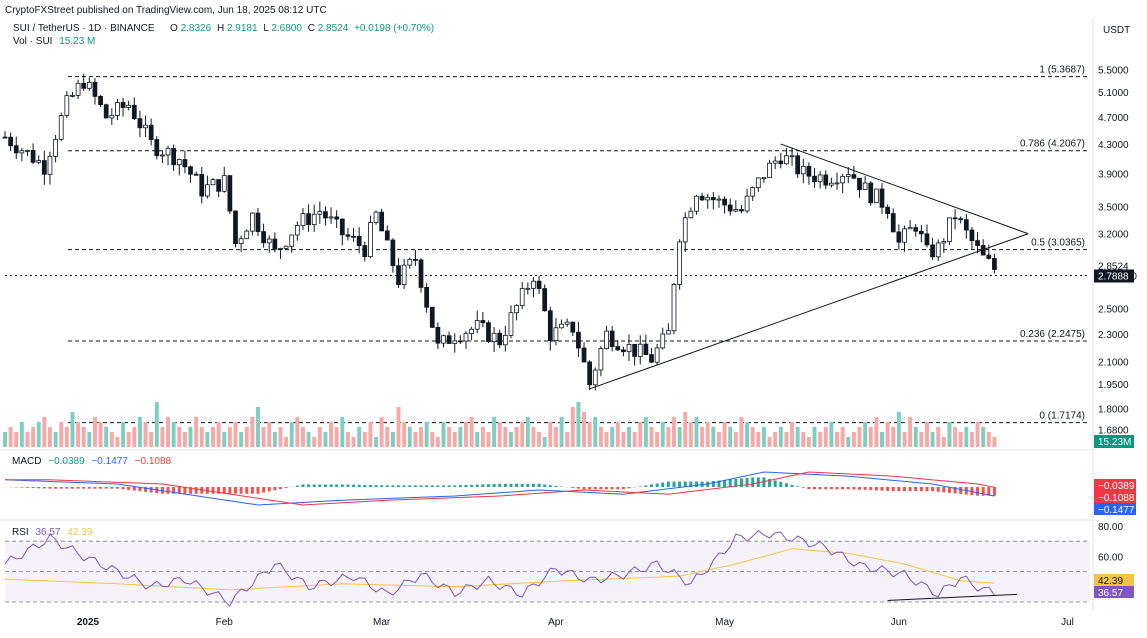 The height and width of the screenshot is (638, 1147). What do you see at coordinates (1113, 235) in the screenshot?
I see `price-tick-label-6: 3.2000` at bounding box center [1113, 235].